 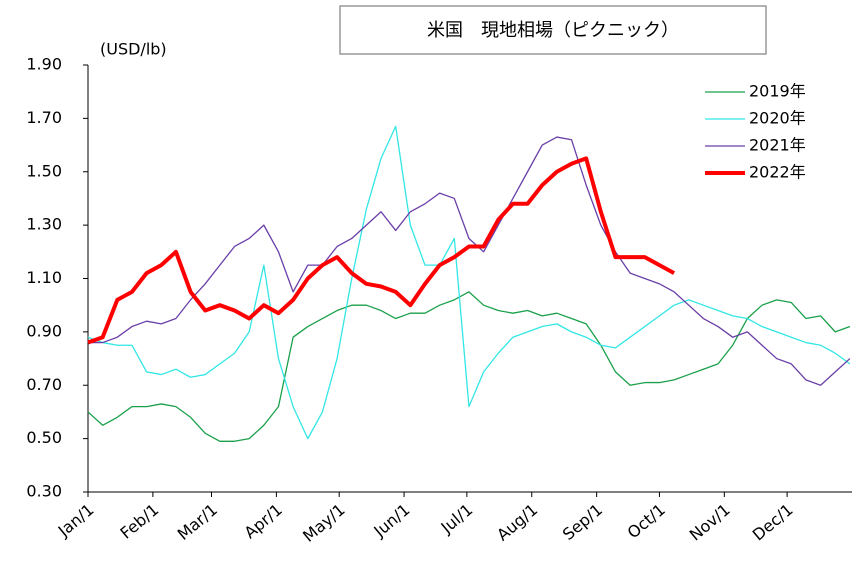 I want to click on y-tick-label: 0.30, so click(x=44, y=491).